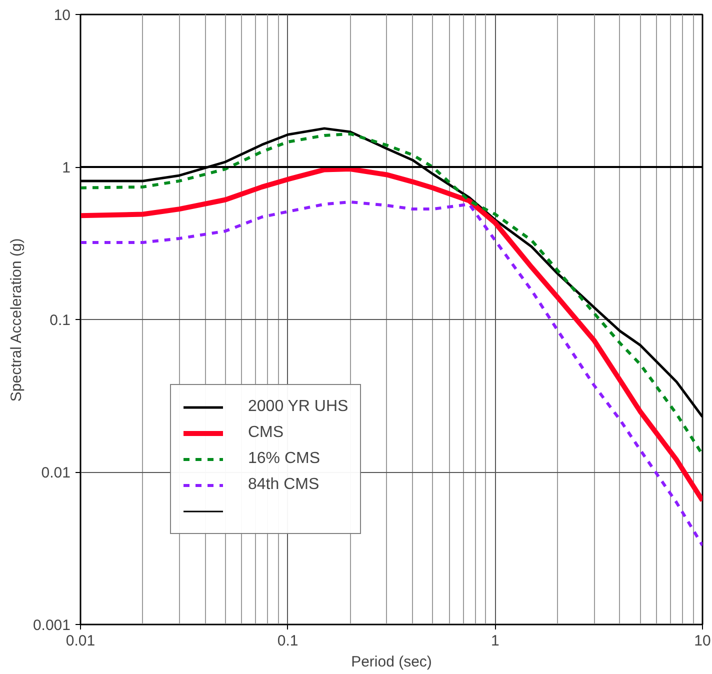  I want to click on y-tick-label: 0.01, so click(56, 473).